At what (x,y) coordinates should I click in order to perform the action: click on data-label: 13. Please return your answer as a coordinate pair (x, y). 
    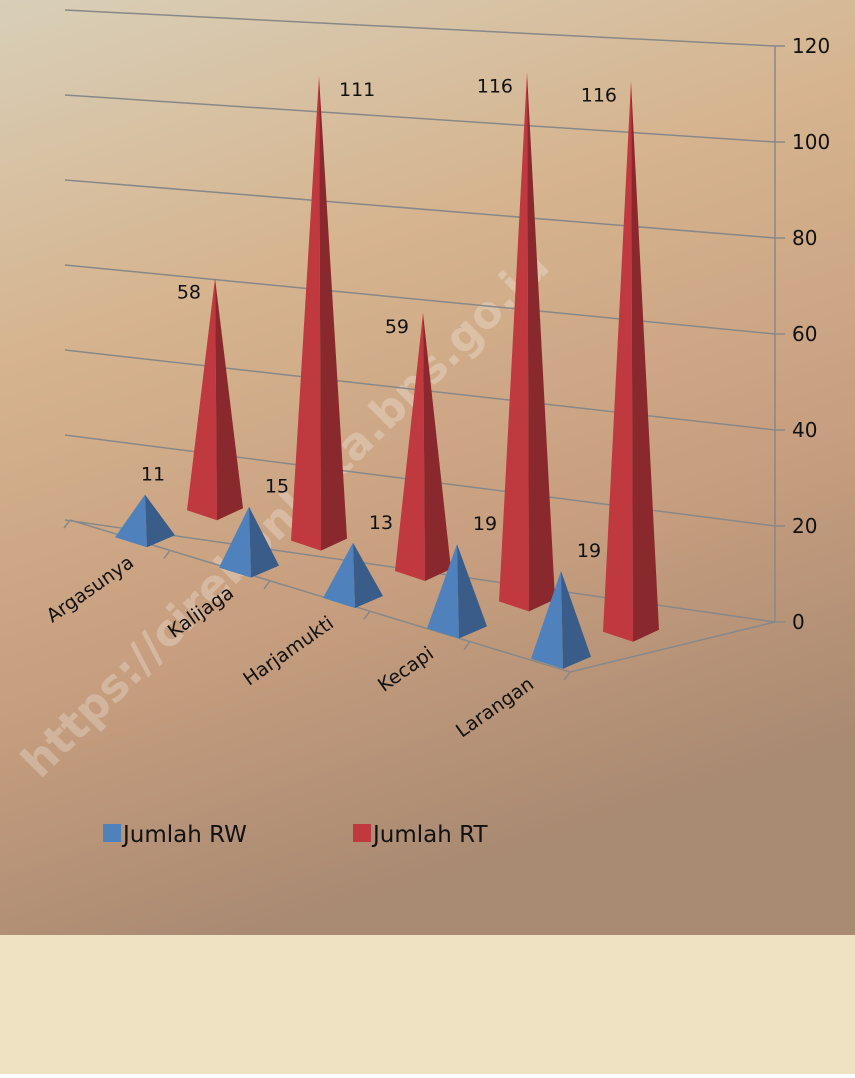
    Looking at the image, I should click on (381, 523).